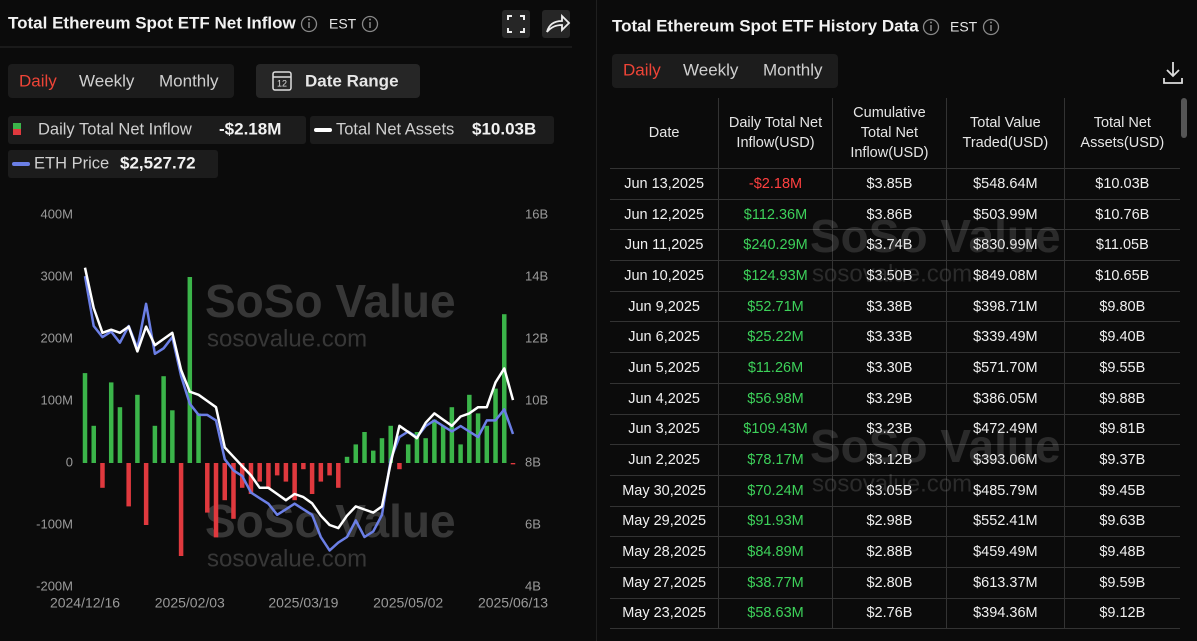  I want to click on table-cell: $9.63B, so click(1121, 522).